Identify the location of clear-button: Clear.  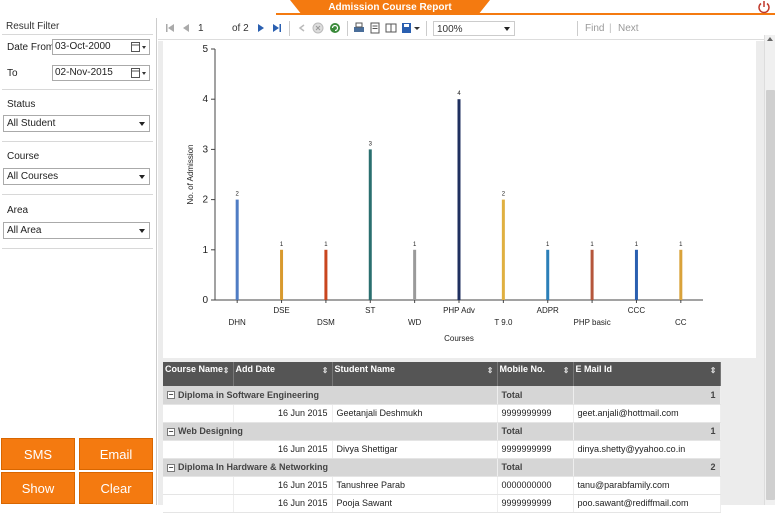
(116, 488).